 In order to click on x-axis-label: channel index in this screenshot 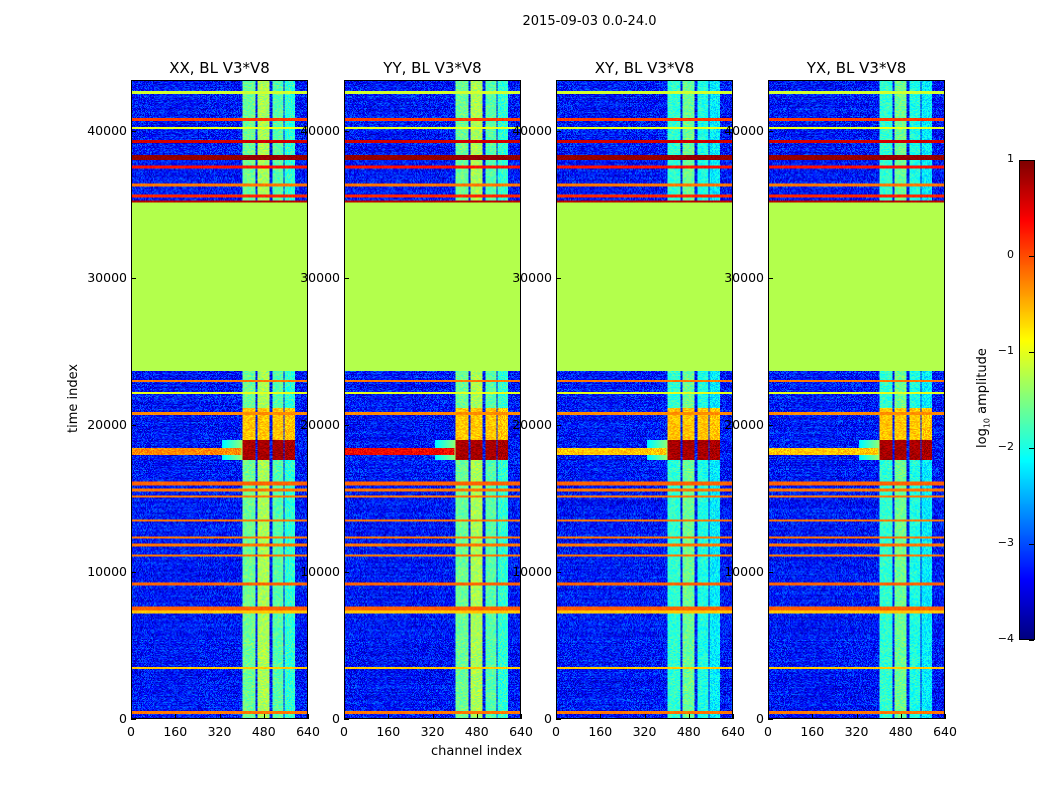, I will do `click(477, 751)`.